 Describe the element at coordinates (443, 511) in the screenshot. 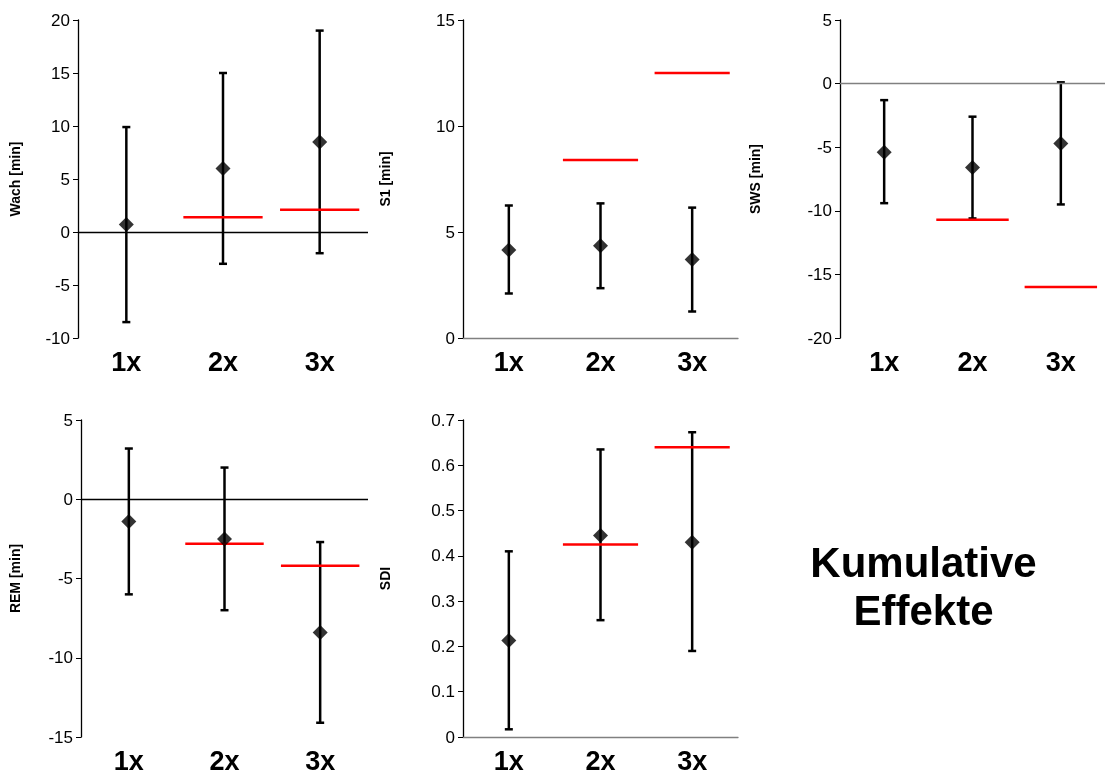

I see `y-tick-label: 0.5` at that location.